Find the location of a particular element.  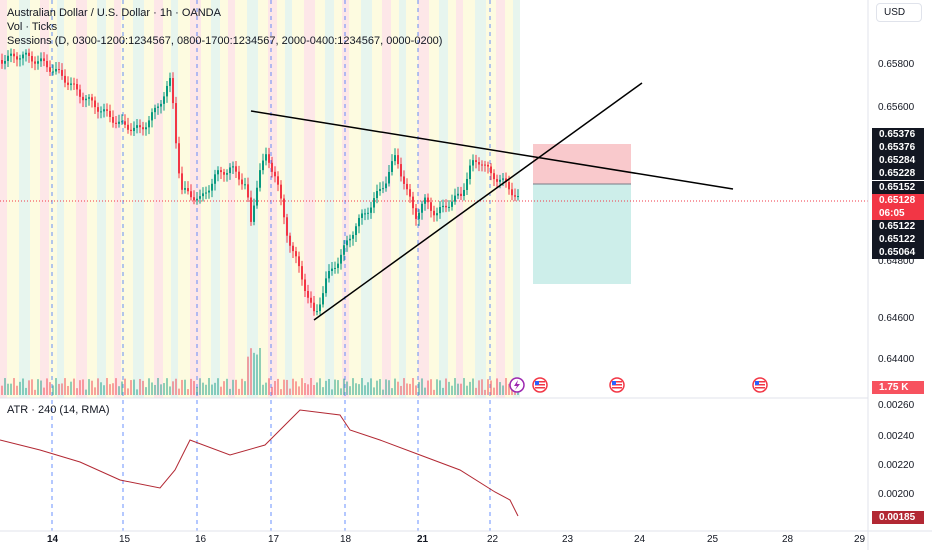

time-label: 17 is located at coordinates (274, 539).